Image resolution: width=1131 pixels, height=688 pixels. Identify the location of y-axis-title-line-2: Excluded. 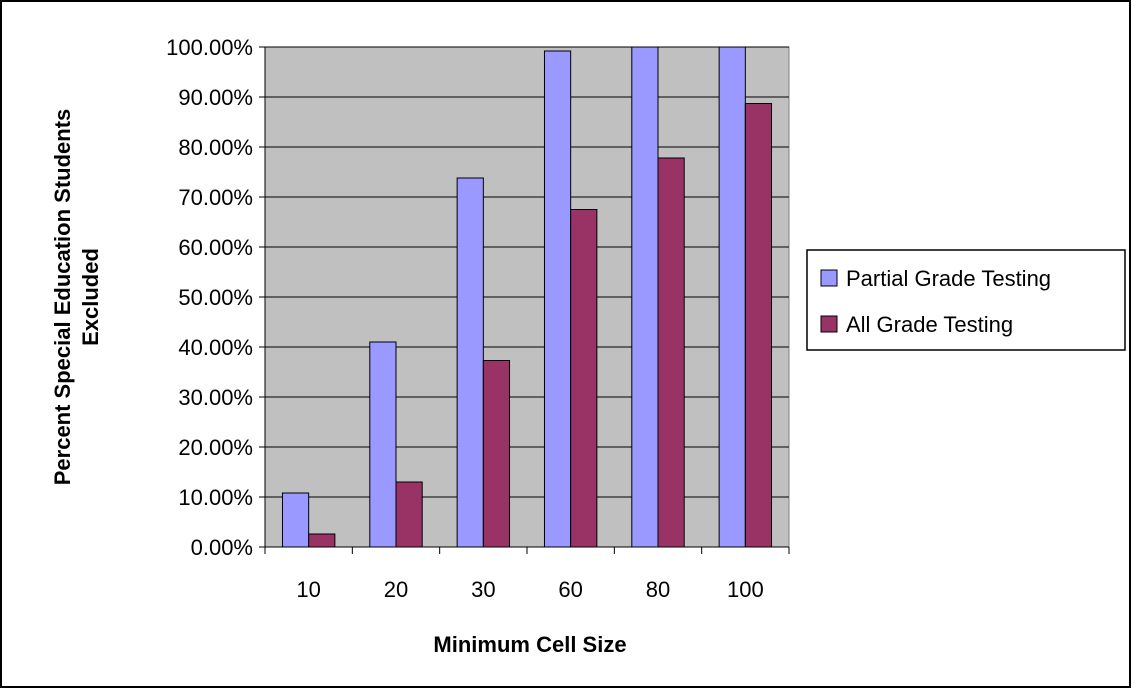
(90, 297).